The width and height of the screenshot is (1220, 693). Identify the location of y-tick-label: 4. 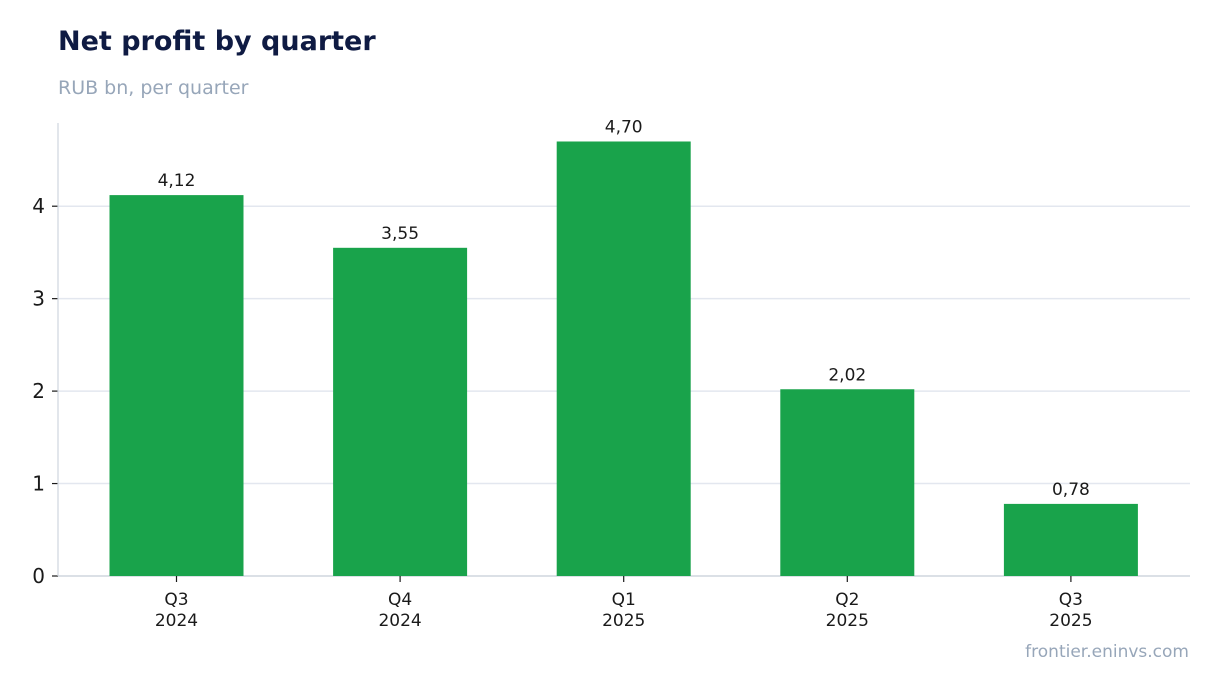
(38, 206).